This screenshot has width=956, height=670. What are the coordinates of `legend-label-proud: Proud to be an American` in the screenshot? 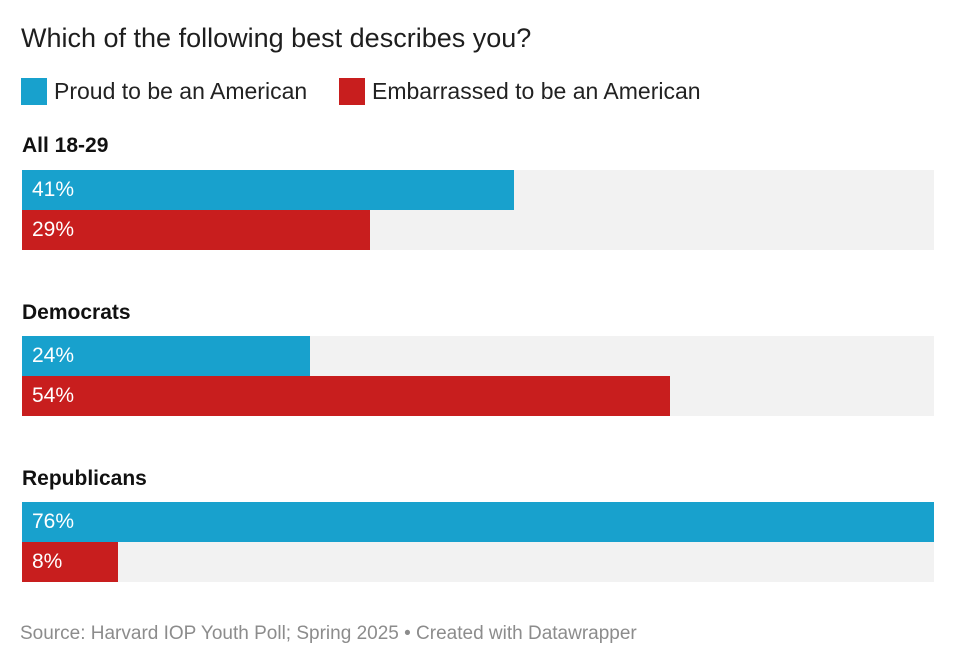 It's located at (181, 91).